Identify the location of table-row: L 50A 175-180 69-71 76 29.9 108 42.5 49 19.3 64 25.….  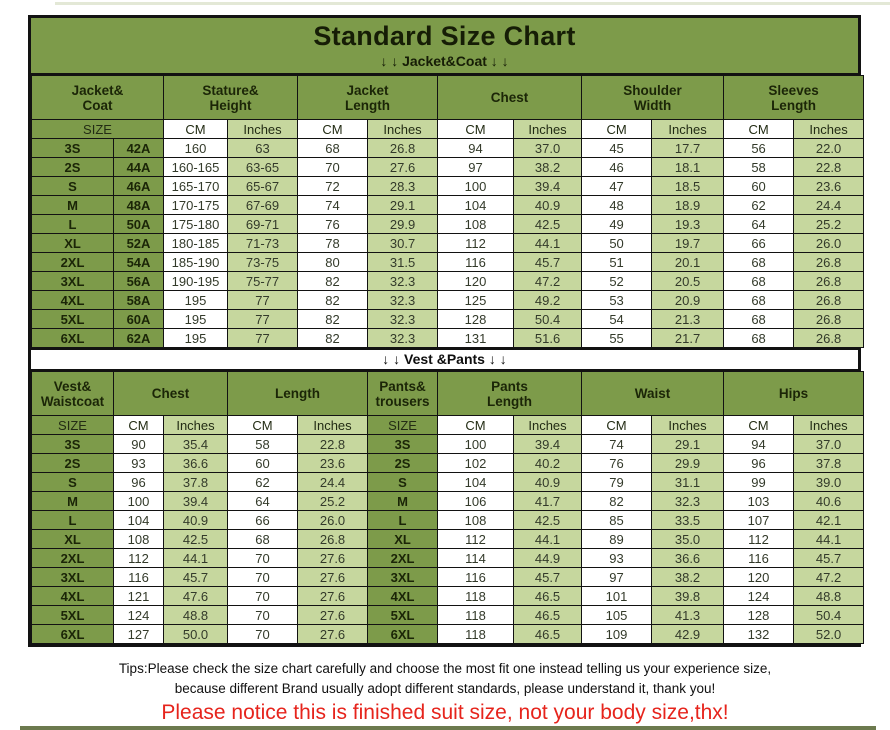
(448, 224).